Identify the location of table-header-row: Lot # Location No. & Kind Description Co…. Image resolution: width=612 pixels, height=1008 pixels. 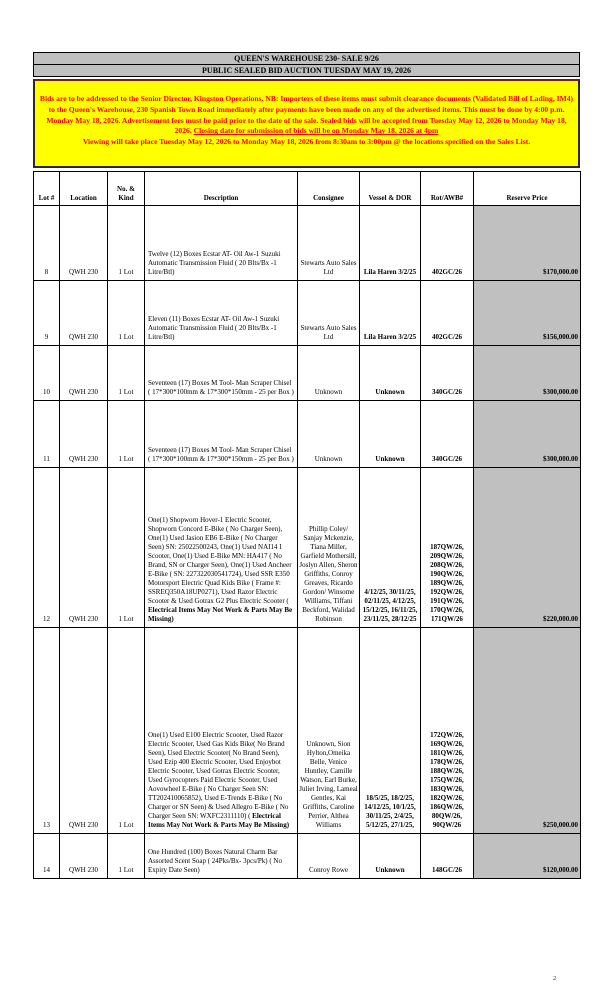
(307, 188).